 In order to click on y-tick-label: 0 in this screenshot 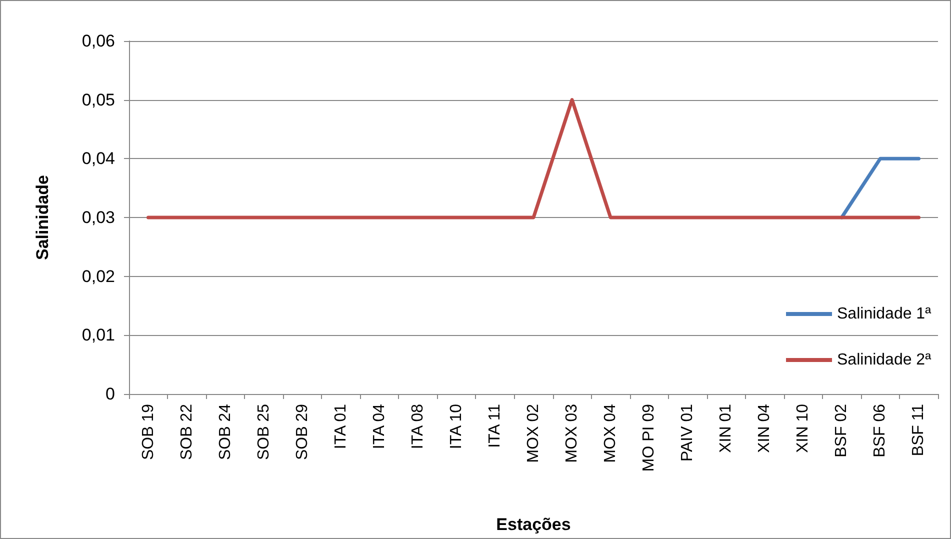, I will do `click(110, 394)`.